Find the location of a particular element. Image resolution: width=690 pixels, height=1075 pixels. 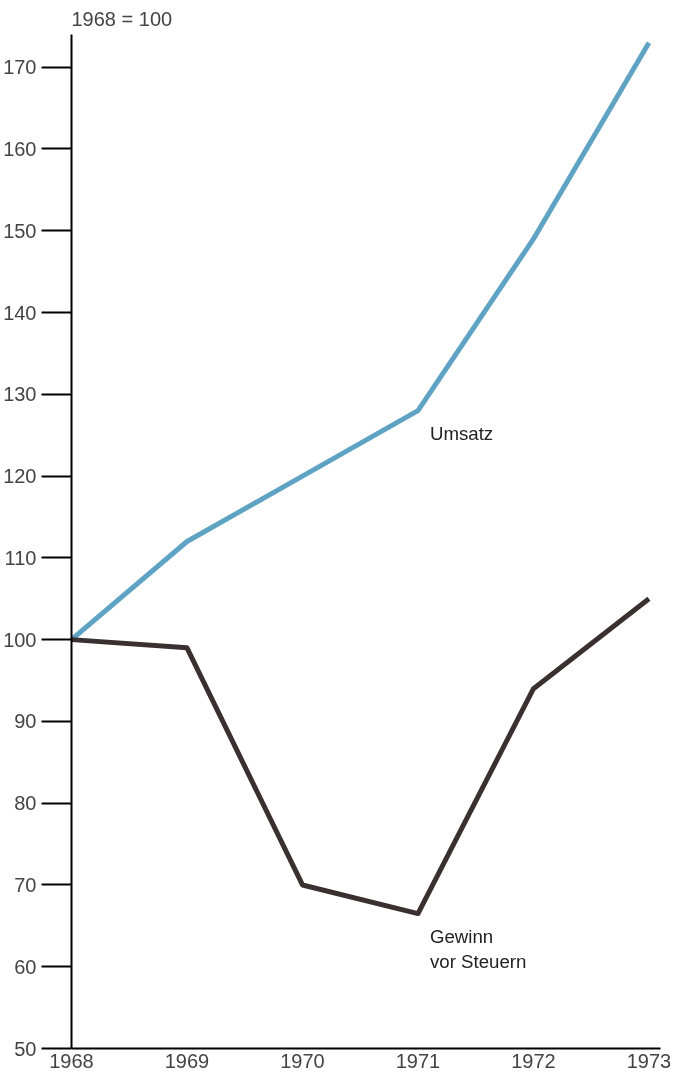

x-tick-label: 1973 is located at coordinates (649, 1060).